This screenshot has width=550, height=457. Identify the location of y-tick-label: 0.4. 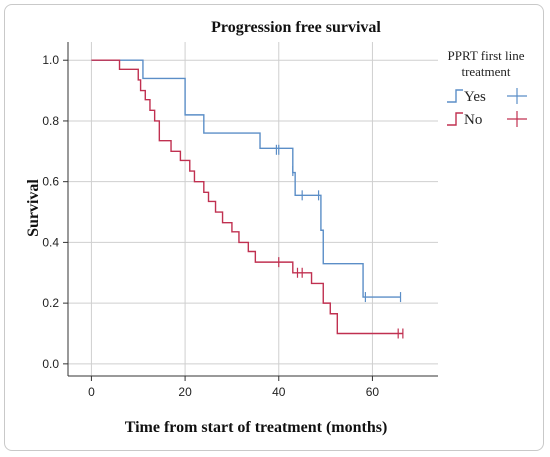
(50, 242).